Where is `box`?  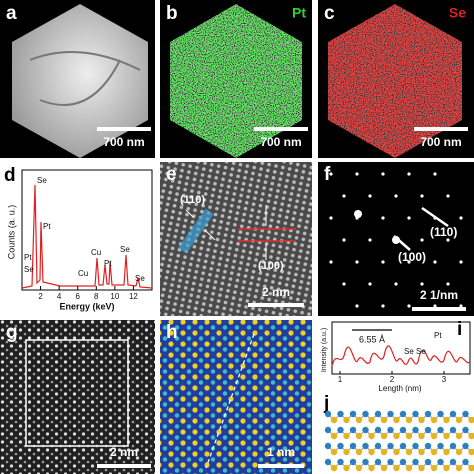
box is located at coordinates (77, 393).